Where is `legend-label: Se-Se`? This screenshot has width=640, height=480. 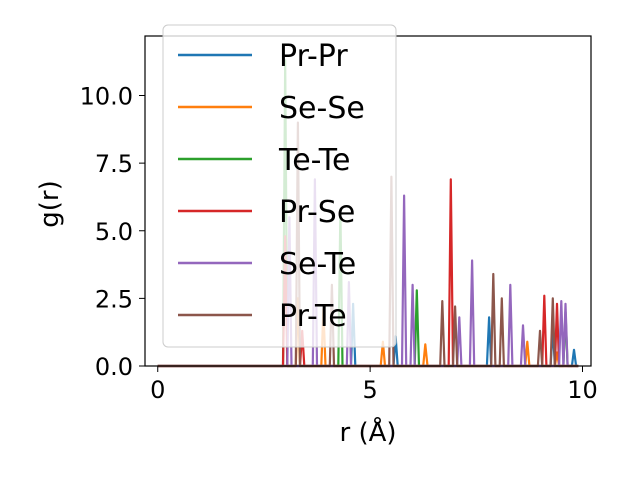 legend-label: Se-Se is located at coordinates (322, 108).